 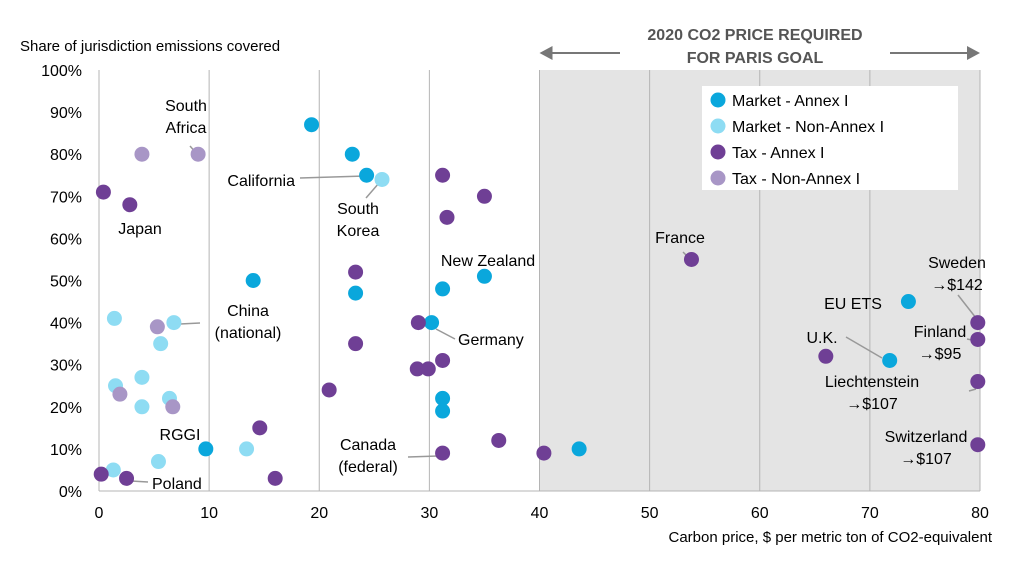 What do you see at coordinates (358, 220) in the screenshot?
I see `annotation-south-korea: South Korea` at bounding box center [358, 220].